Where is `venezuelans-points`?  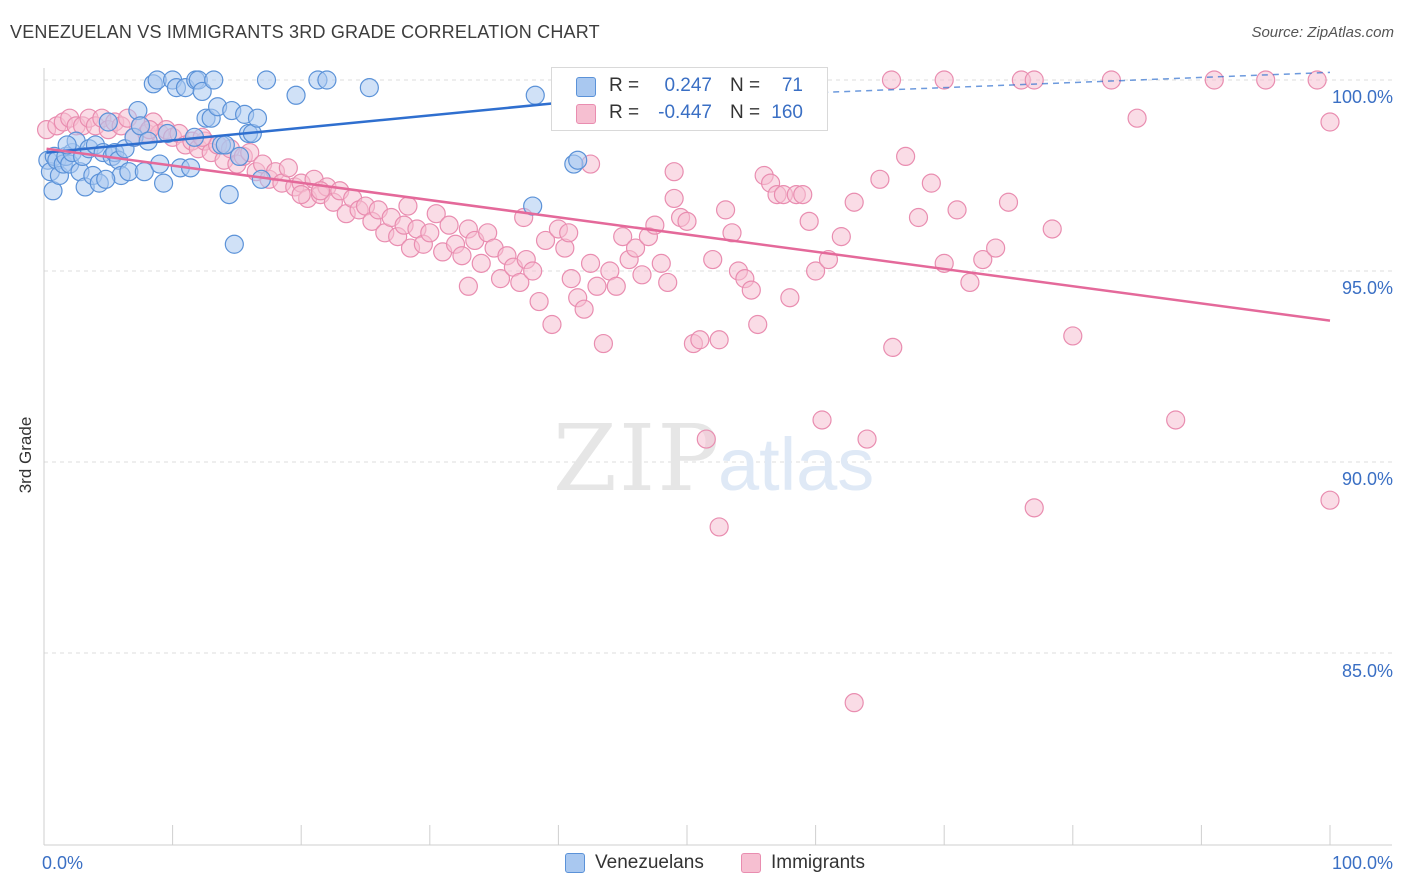
venezuelans-points is located at coordinates (313, 162).